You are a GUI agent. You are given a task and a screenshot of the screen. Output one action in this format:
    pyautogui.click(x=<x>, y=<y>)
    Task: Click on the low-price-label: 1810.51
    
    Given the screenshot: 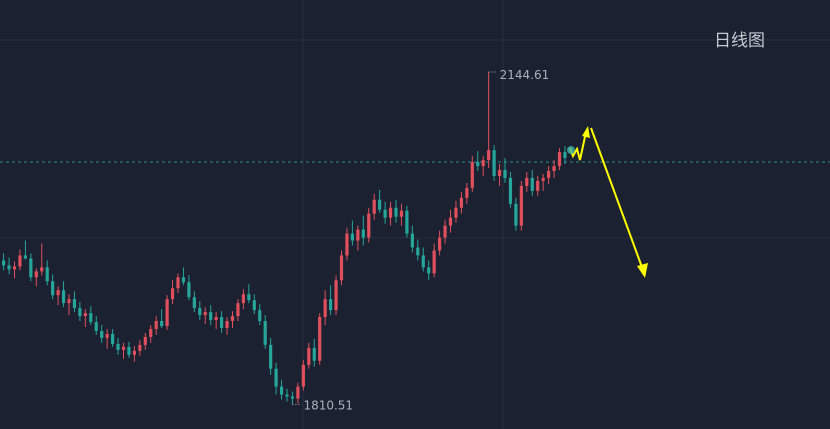 What is the action you would take?
    pyautogui.click(x=328, y=406)
    